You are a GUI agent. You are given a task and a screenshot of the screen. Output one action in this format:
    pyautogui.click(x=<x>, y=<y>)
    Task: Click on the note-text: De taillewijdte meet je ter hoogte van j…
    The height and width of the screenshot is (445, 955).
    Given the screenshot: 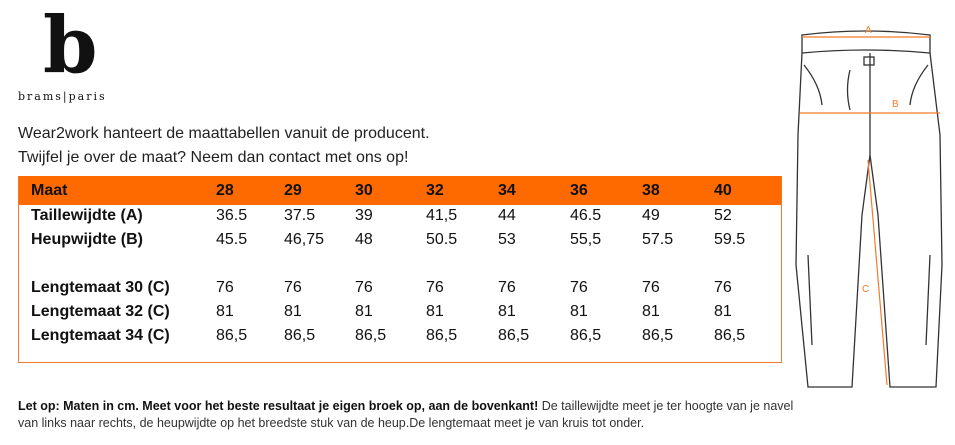 What is the action you would take?
    pyautogui.click(x=406, y=414)
    